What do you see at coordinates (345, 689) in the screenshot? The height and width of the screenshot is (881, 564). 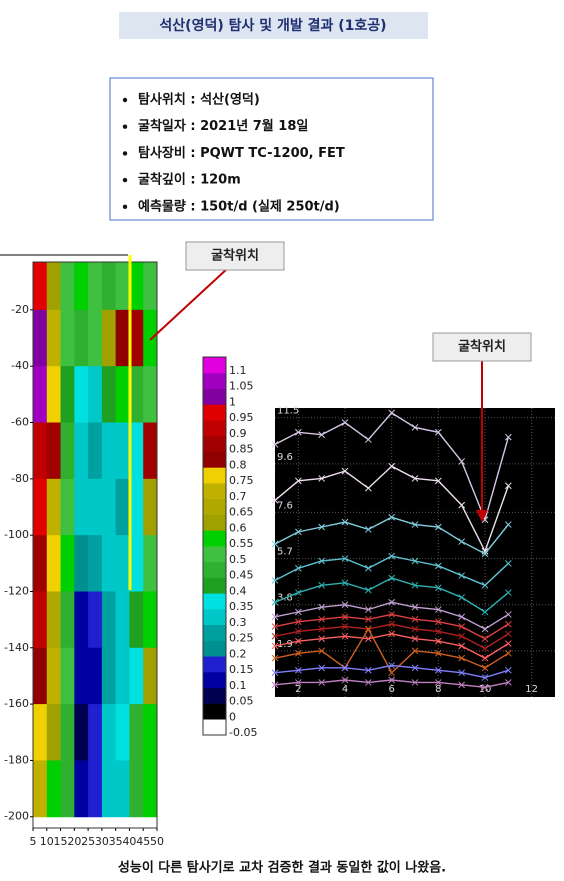 I see `x-tick-label: 4` at bounding box center [345, 689].